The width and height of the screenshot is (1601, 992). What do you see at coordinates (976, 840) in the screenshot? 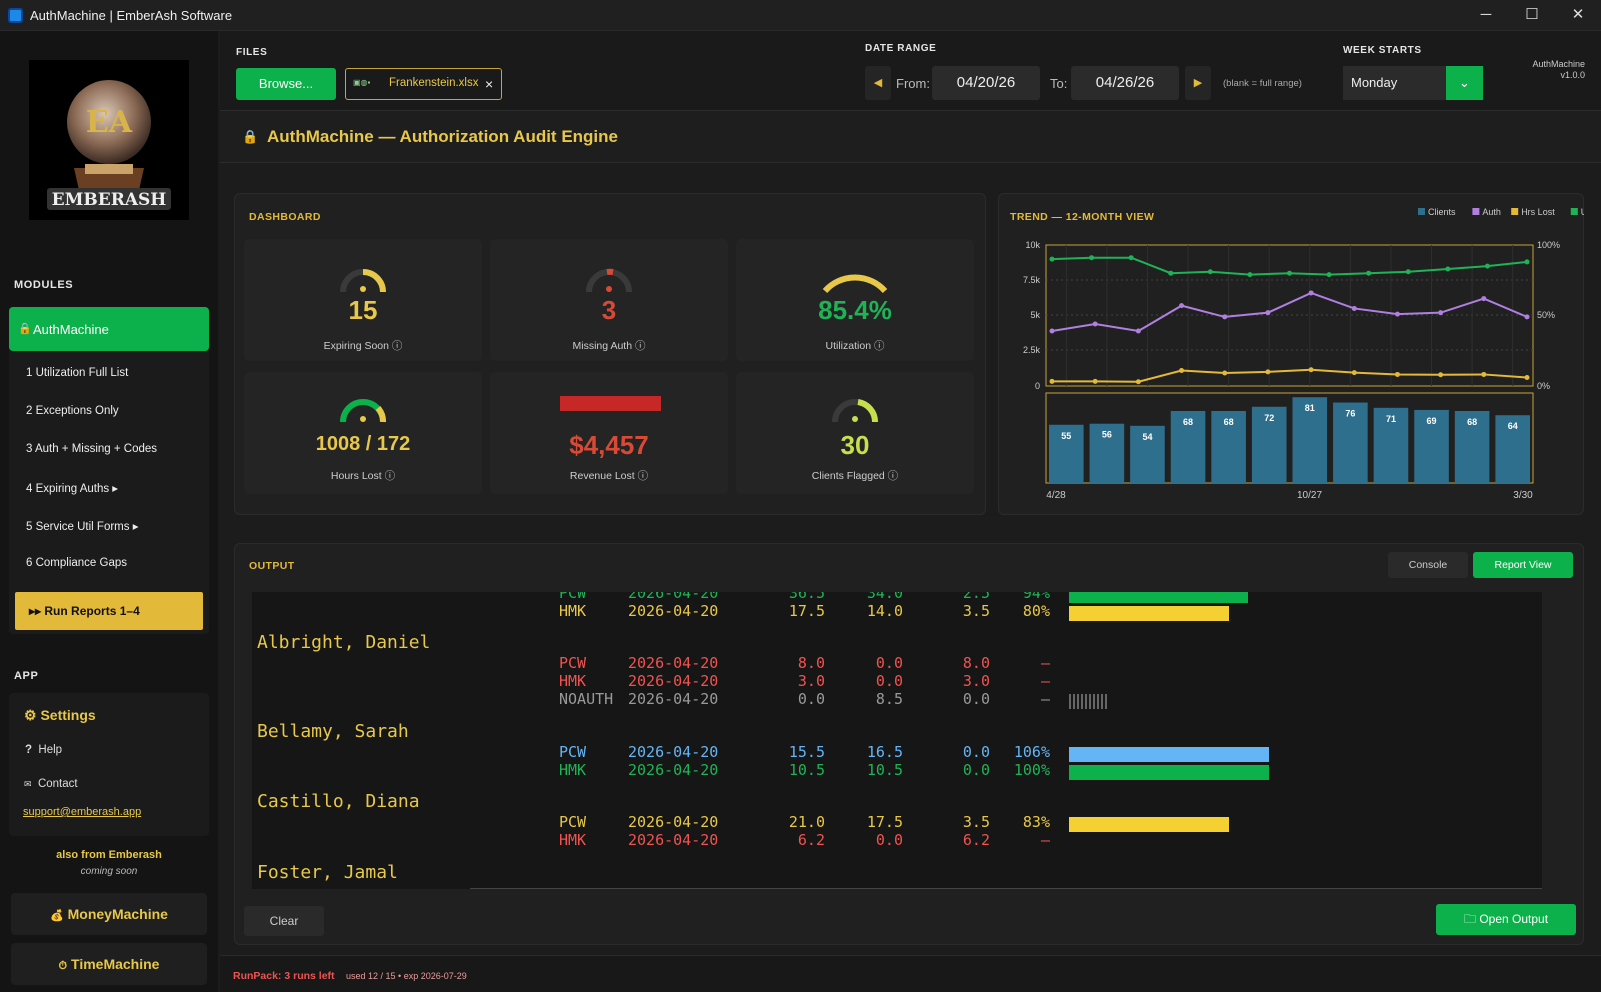
I see `cell-c: 6.2` at bounding box center [976, 840].